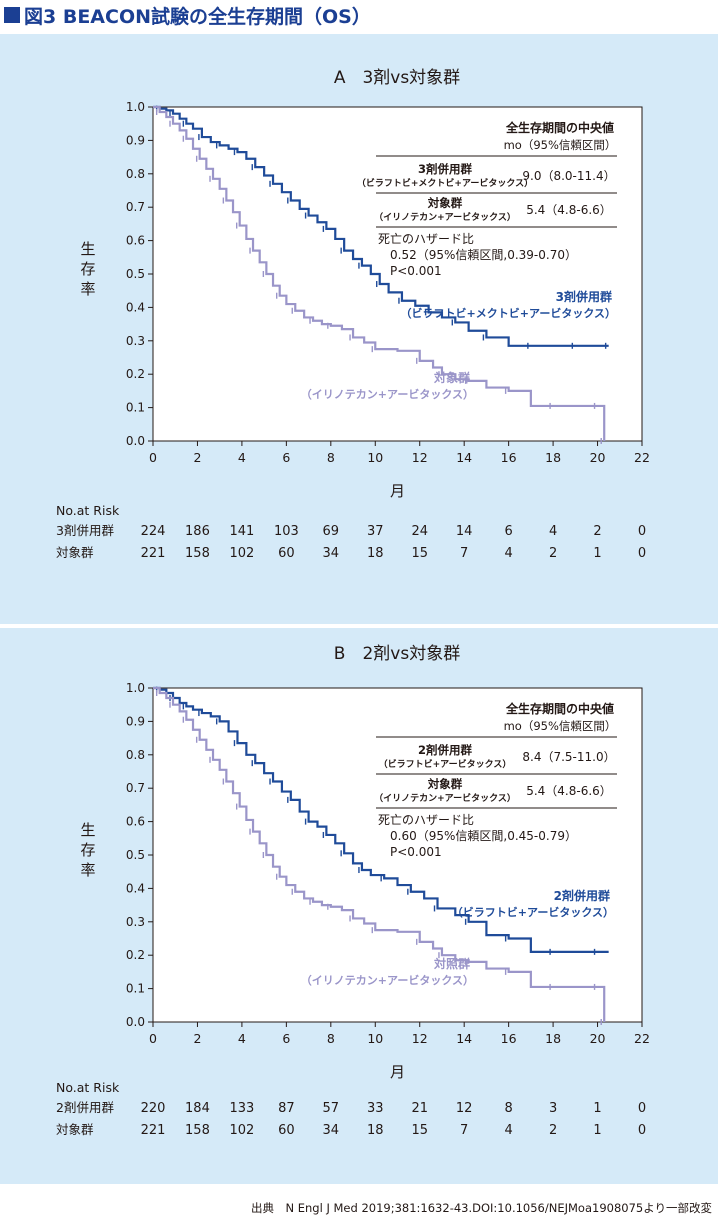  Describe the element at coordinates (12, 15) in the screenshot. I see `header-square-icon` at that location.